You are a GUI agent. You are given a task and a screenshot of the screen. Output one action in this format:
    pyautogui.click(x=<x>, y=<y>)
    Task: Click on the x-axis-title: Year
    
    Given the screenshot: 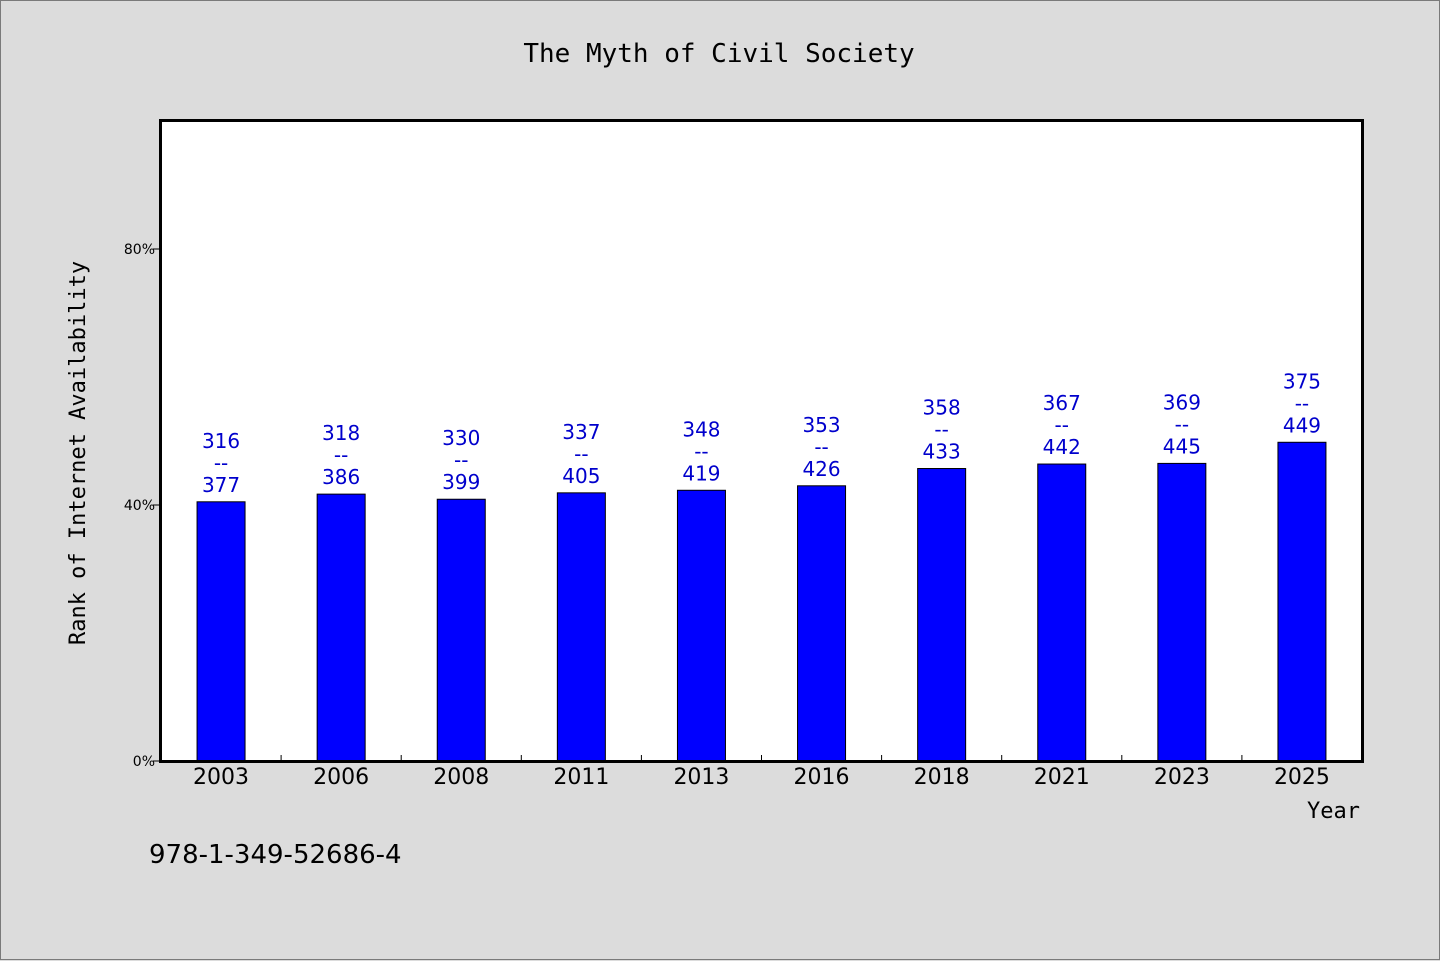 What is the action you would take?
    pyautogui.click(x=1333, y=811)
    